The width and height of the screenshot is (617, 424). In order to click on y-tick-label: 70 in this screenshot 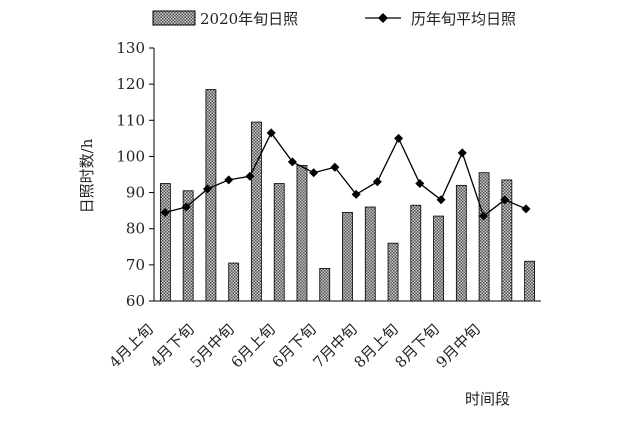, I will do `click(135, 265)`.